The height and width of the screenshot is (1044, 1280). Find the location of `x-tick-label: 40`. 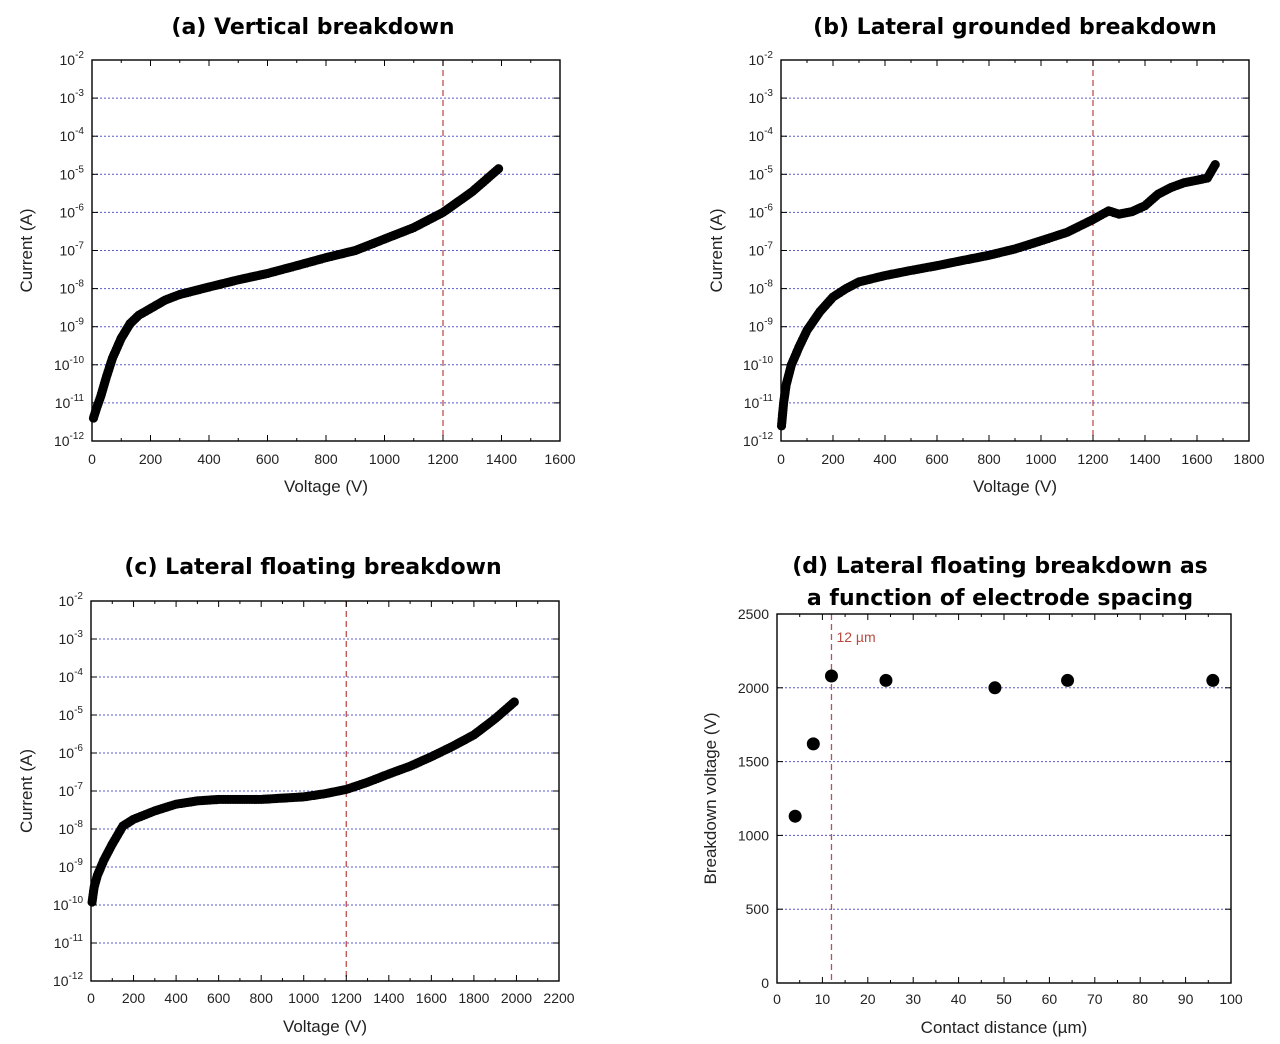

x-tick-label: 40 is located at coordinates (959, 999).